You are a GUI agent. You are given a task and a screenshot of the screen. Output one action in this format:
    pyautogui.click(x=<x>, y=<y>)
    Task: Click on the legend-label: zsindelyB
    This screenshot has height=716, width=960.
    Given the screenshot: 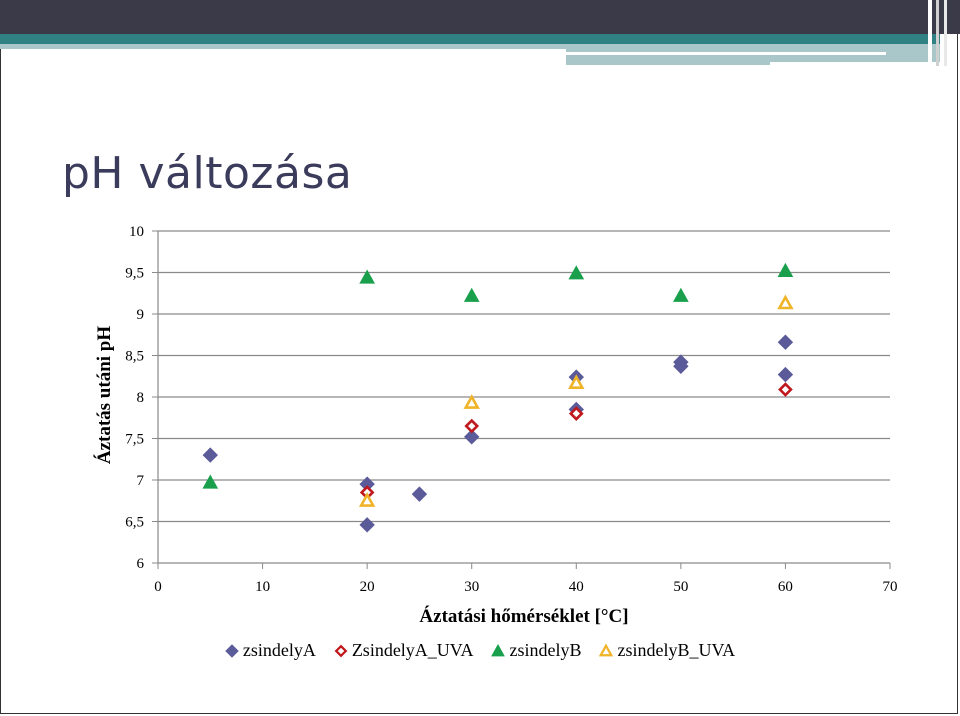 What is the action you would take?
    pyautogui.click(x=545, y=650)
    